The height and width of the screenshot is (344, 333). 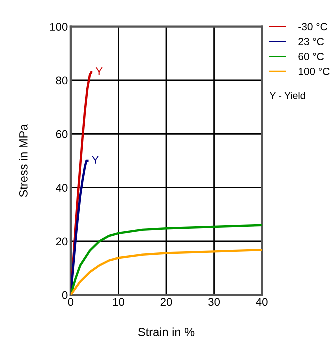 What do you see at coordinates (118, 302) in the screenshot?
I see `x-tick-label: 10` at bounding box center [118, 302].